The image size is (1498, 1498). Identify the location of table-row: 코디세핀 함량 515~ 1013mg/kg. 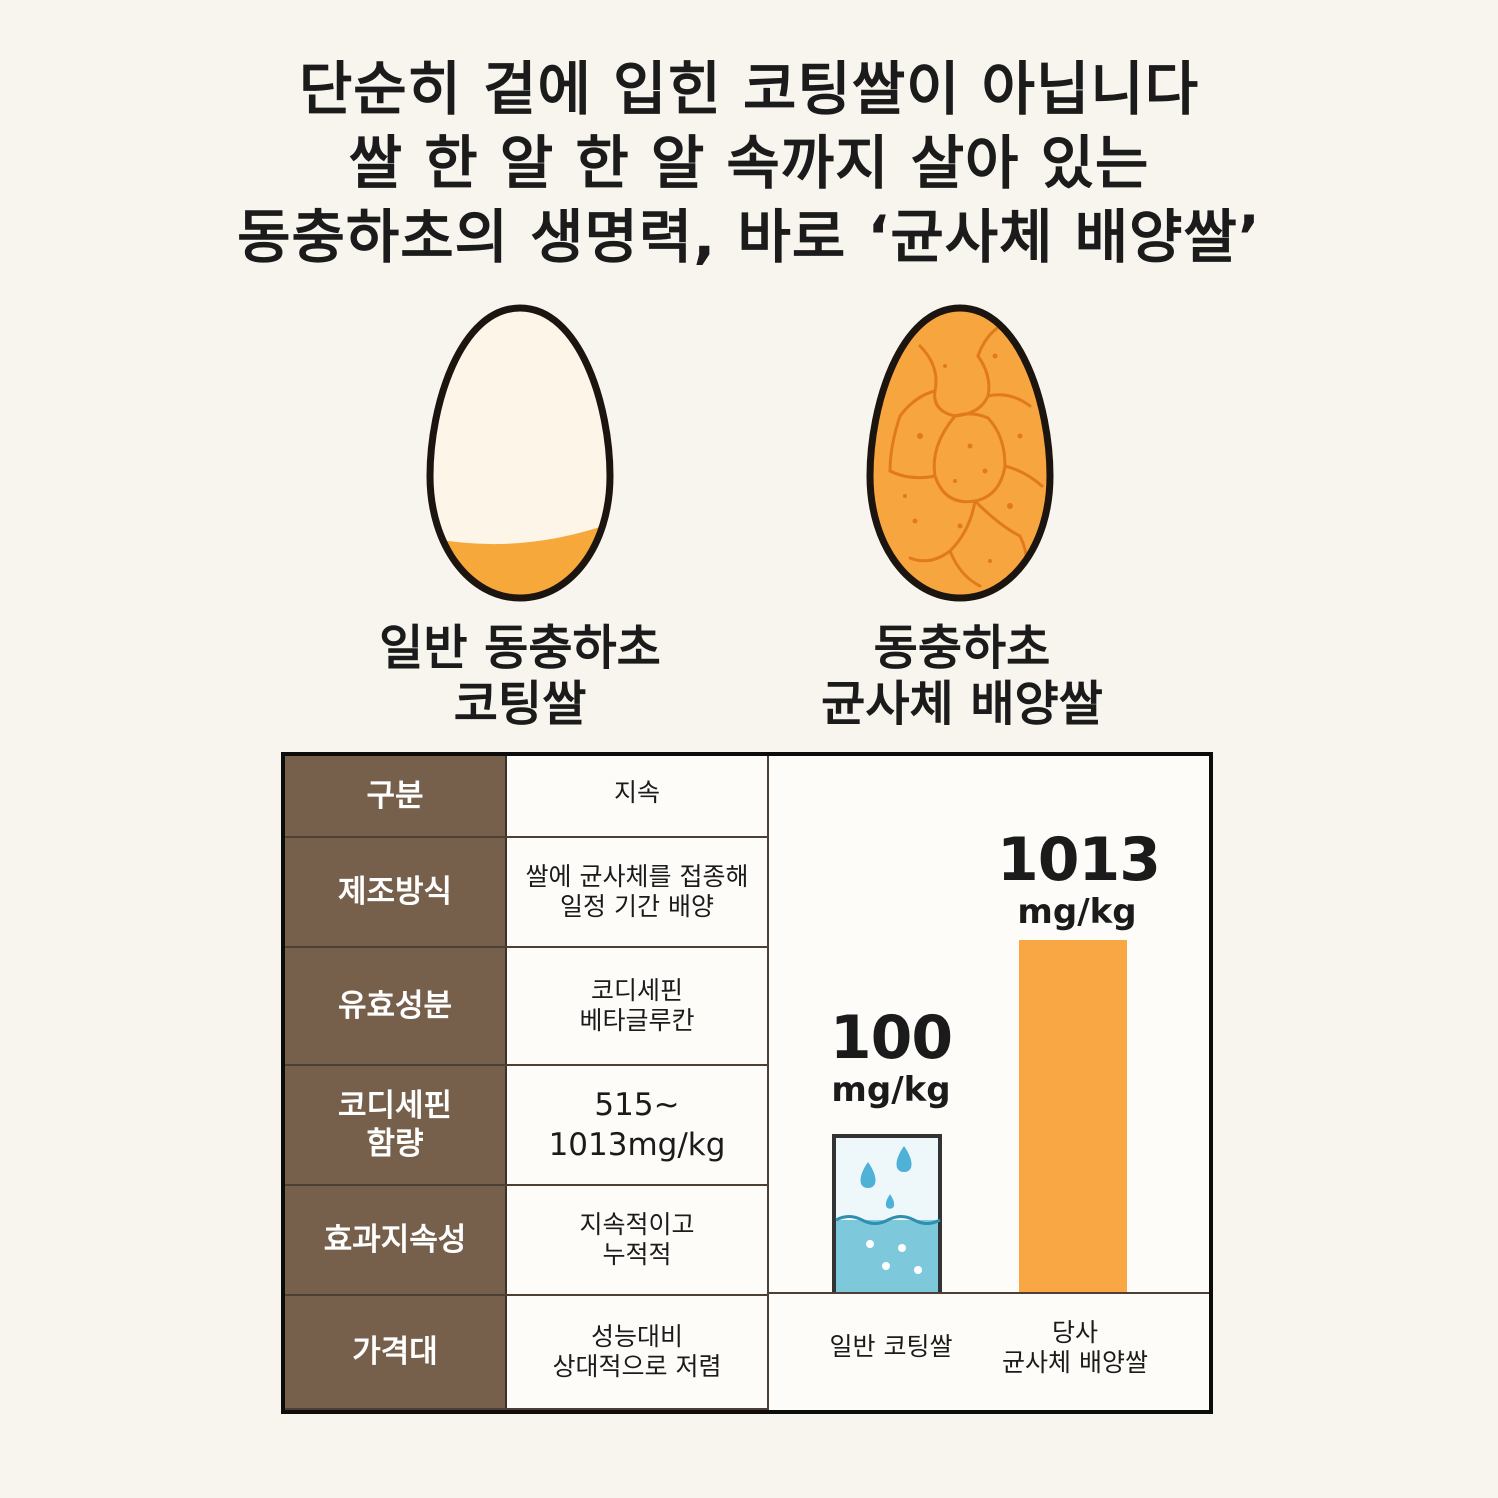
(526, 1126).